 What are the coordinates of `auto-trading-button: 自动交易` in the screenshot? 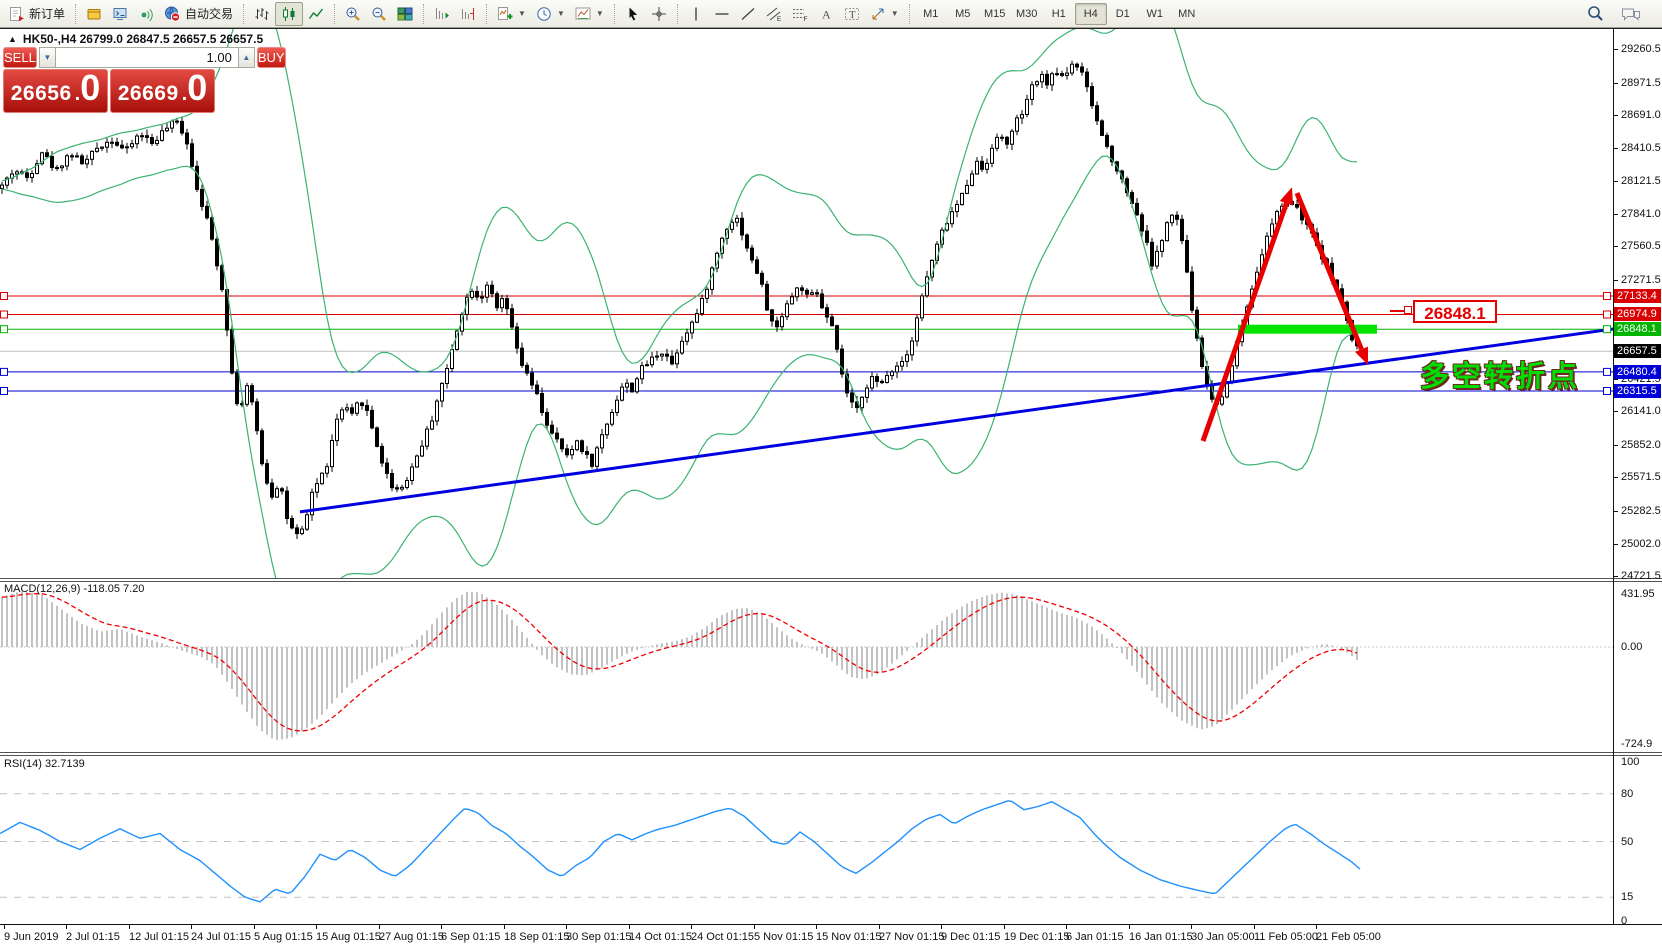 It's located at (198, 14).